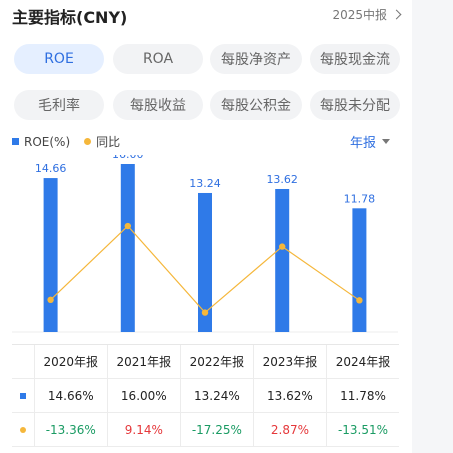  What do you see at coordinates (70, 361) in the screenshot?
I see `table-header-cell: 2020年报` at bounding box center [70, 361].